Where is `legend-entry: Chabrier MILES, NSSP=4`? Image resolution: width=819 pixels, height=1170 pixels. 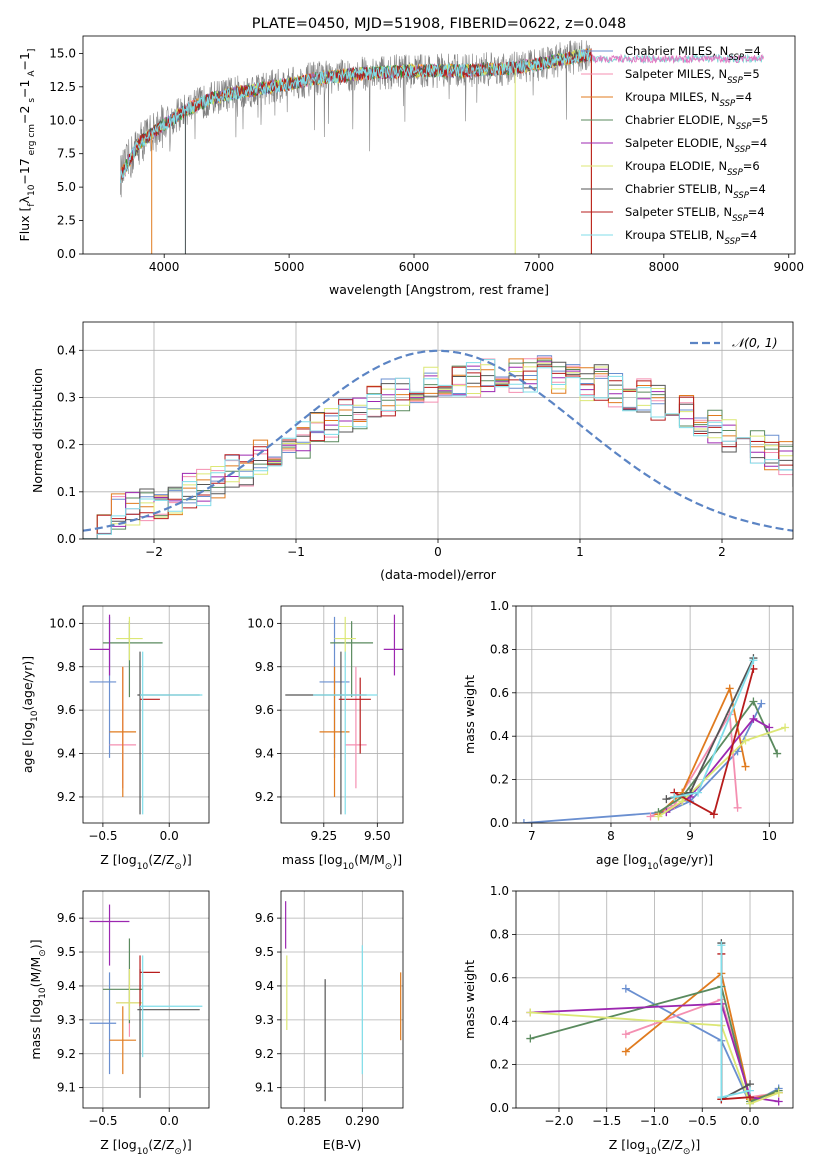 legend-entry: Chabrier MILES, NSSP=4 is located at coordinates (693, 53).